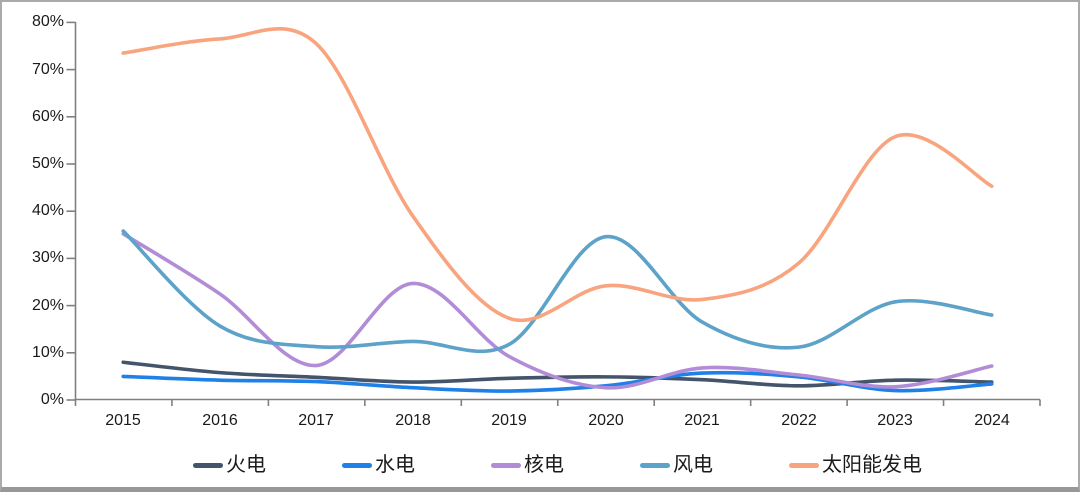 This screenshot has height=494, width=1080. Describe the element at coordinates (506, 465) in the screenshot. I see `nuclear-line-swatch` at that location.